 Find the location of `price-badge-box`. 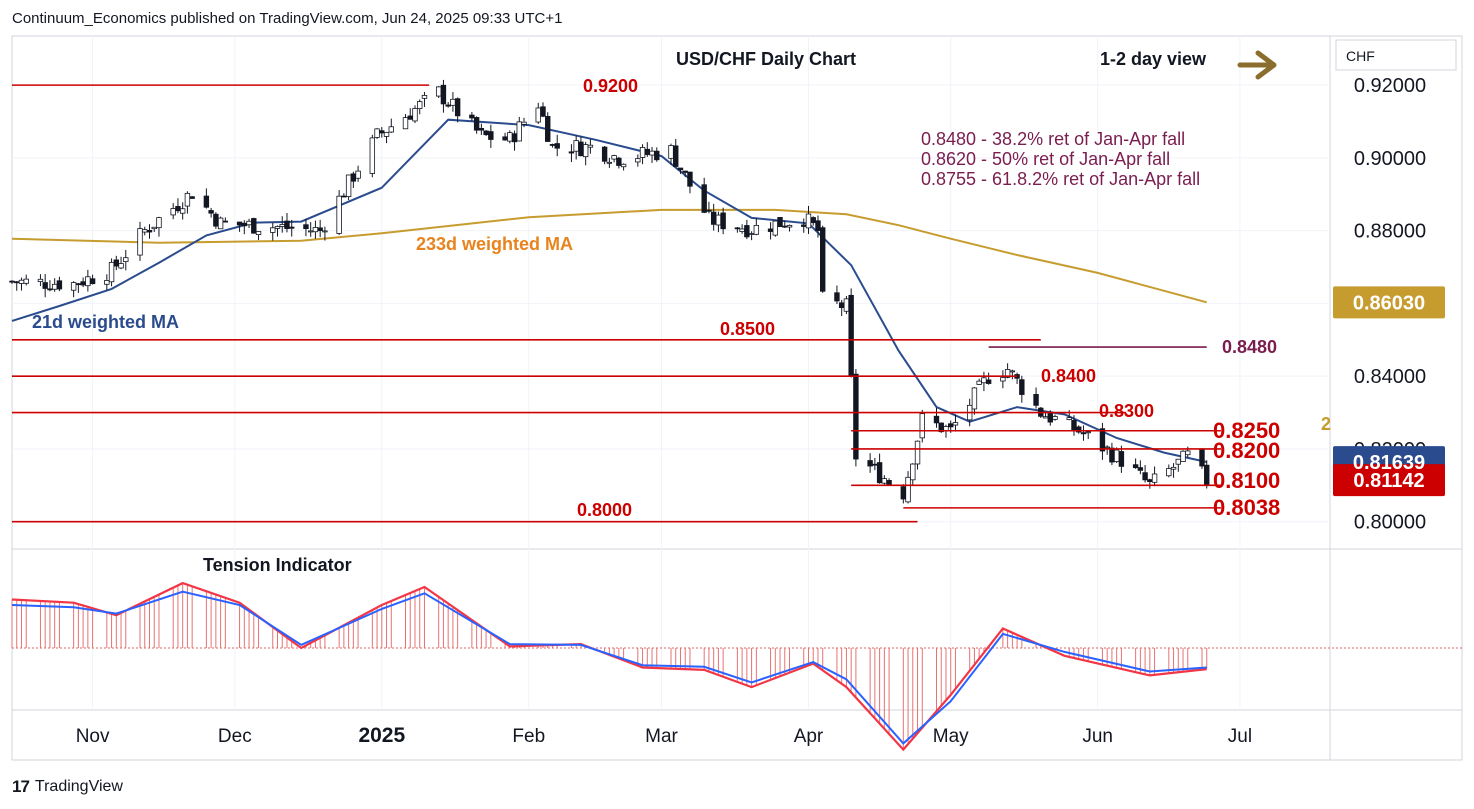

price-badge-box is located at coordinates (1389, 302).